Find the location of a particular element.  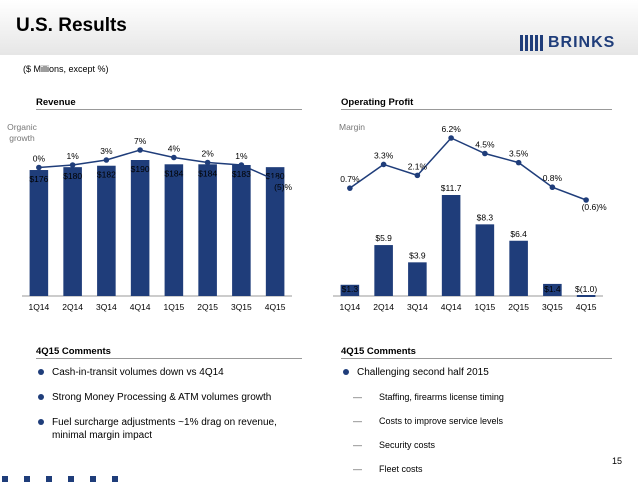

data-label: $3.9 is located at coordinates (417, 255).